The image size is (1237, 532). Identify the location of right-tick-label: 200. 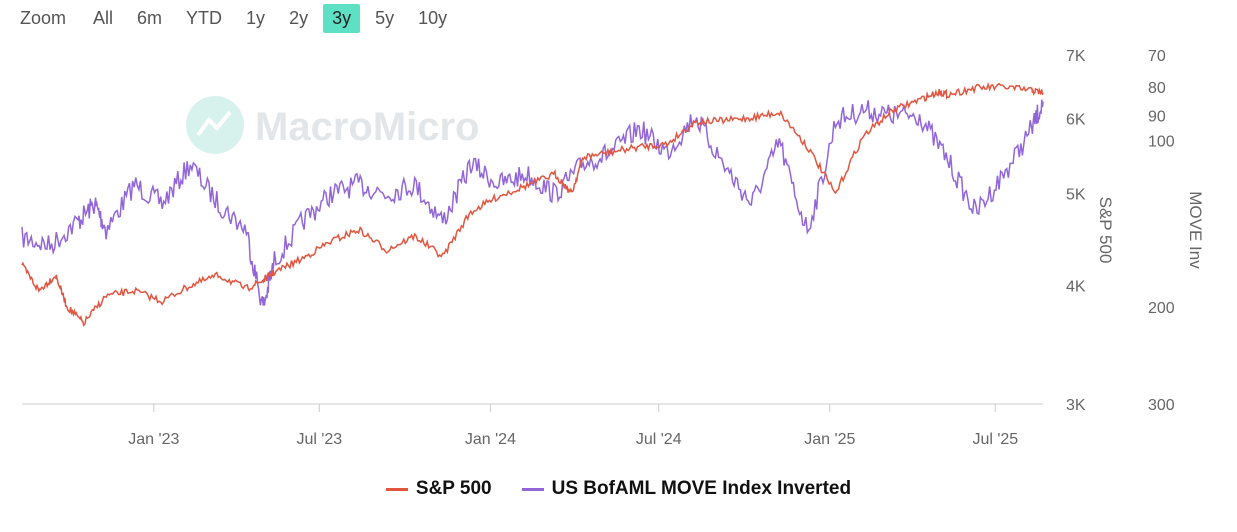
(1161, 308).